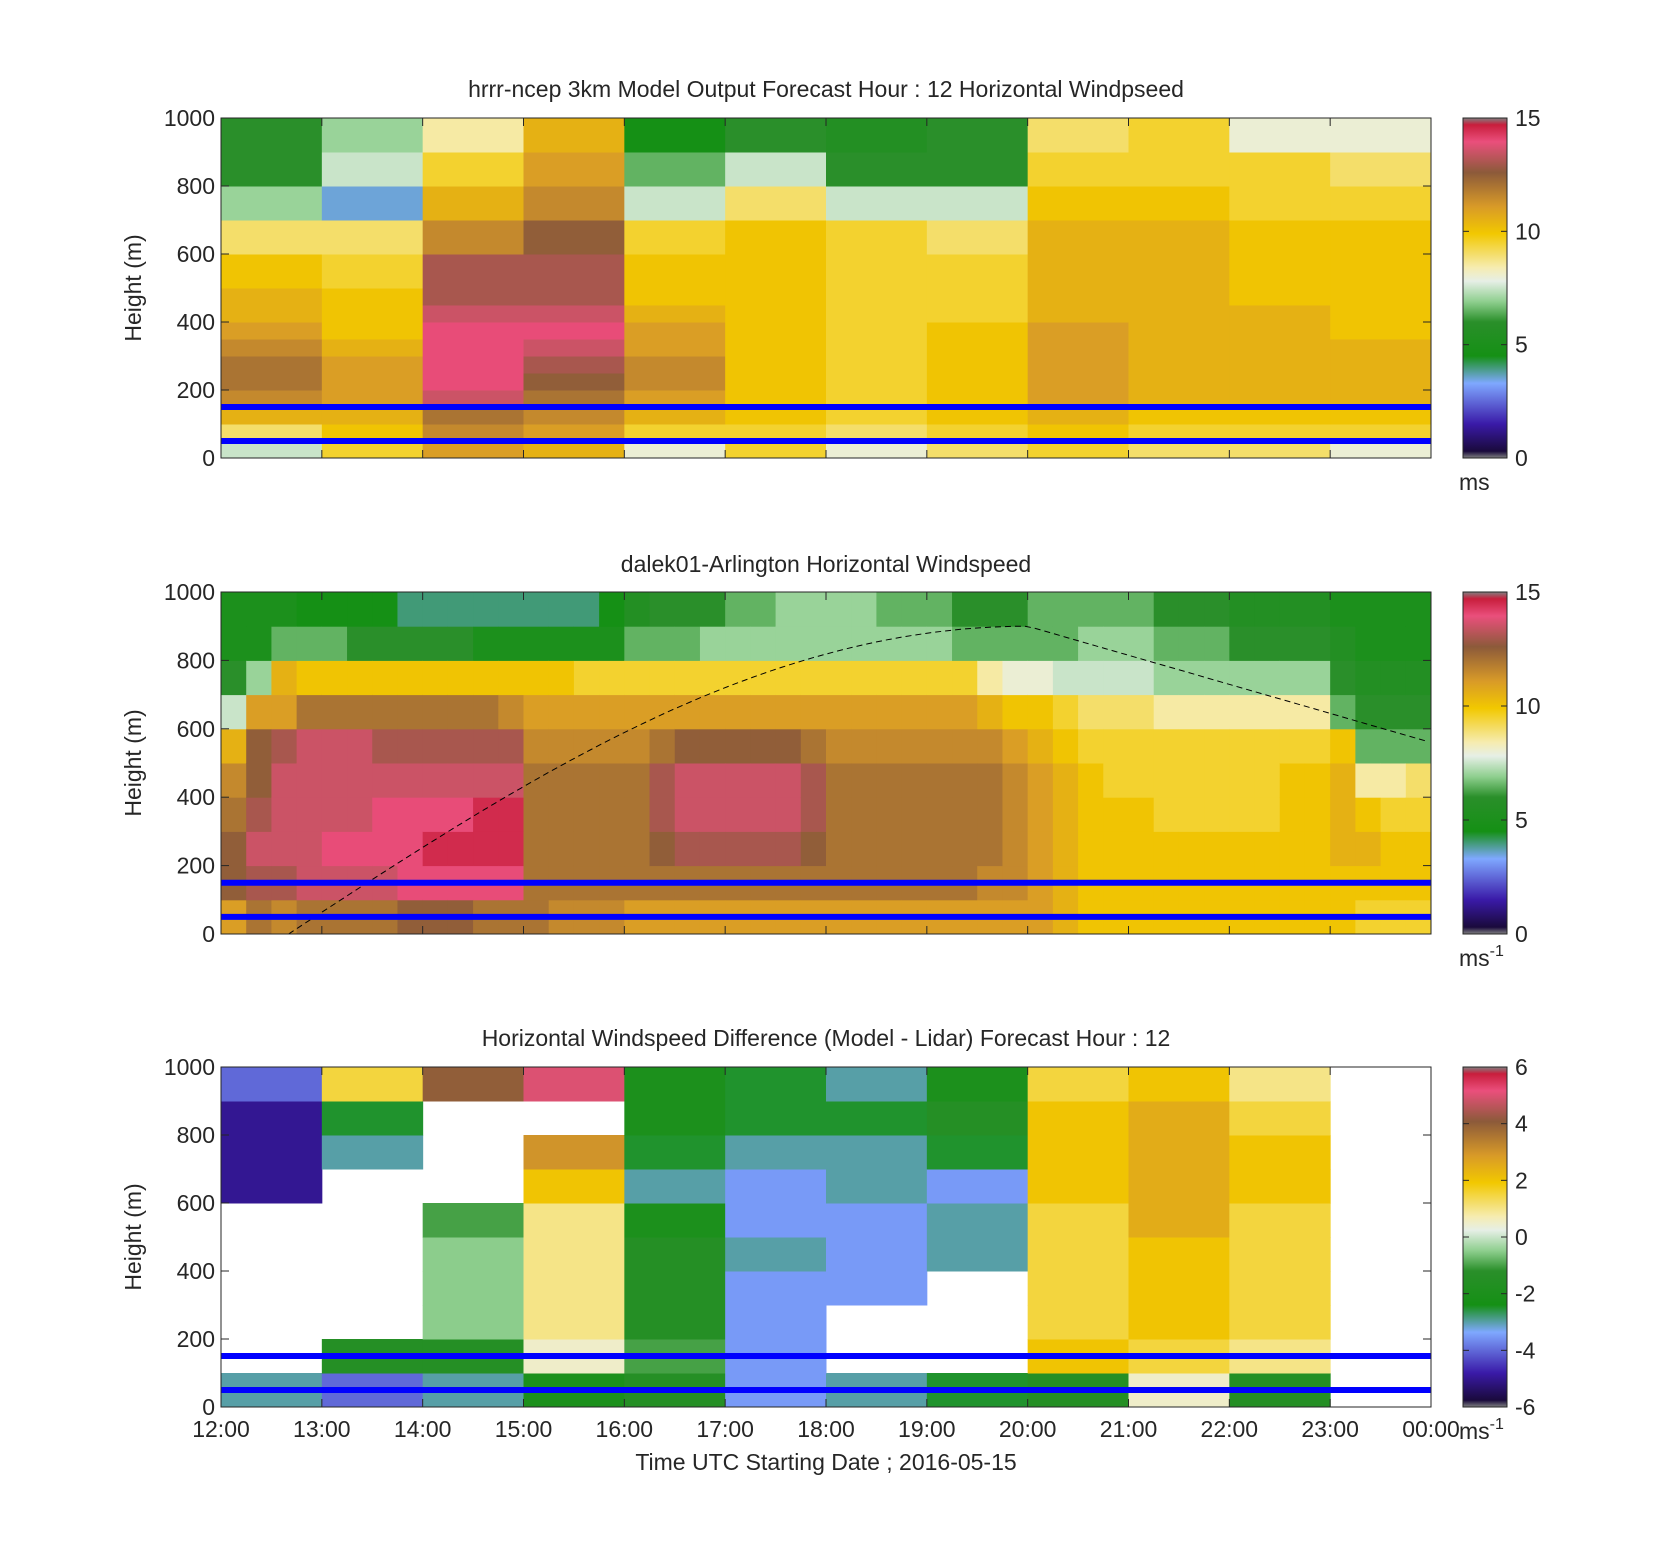 The height and width of the screenshot is (1561, 1680). What do you see at coordinates (1497, 951) in the screenshot?
I see `colorbar-unit-exponent: -1` at bounding box center [1497, 951].